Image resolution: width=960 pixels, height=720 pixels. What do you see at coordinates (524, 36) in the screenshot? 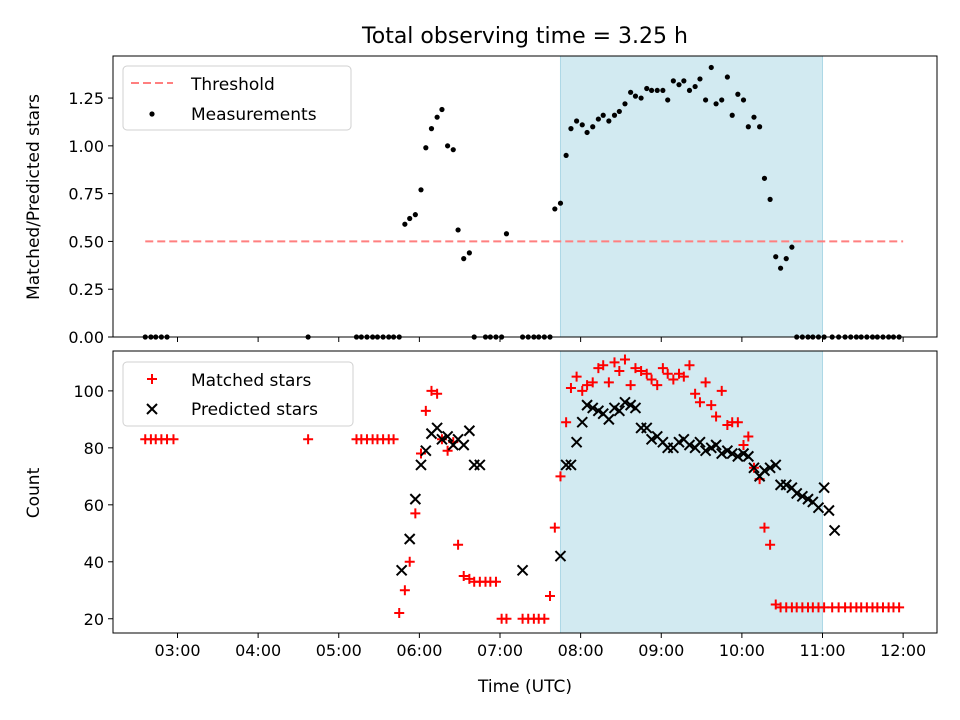
I see `figure-title: Total observing time = 3.25 h` at bounding box center [524, 36].